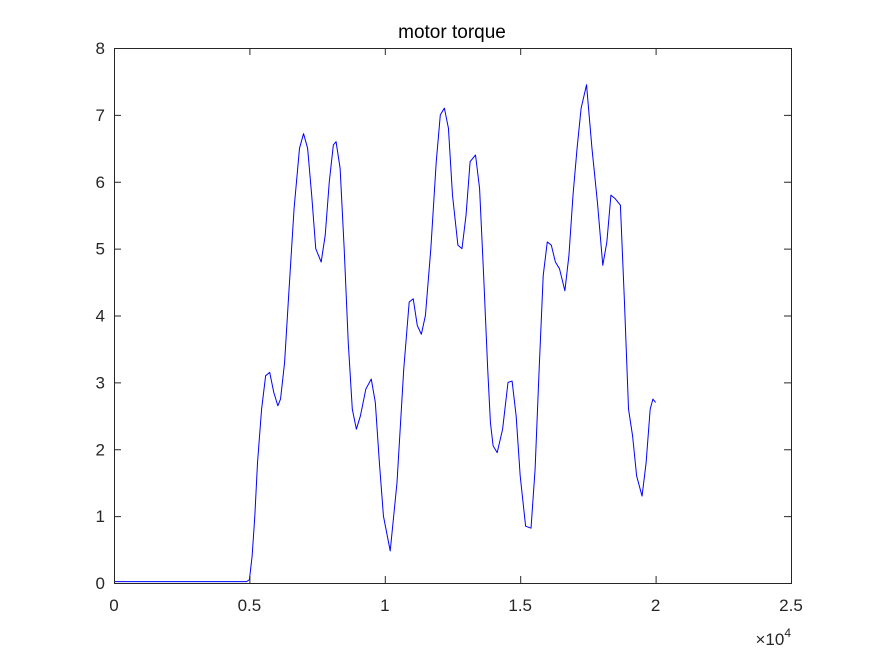 This screenshot has height=656, width=875. What do you see at coordinates (787, 633) in the screenshot?
I see `x-axis-exponent-power: 4` at bounding box center [787, 633].